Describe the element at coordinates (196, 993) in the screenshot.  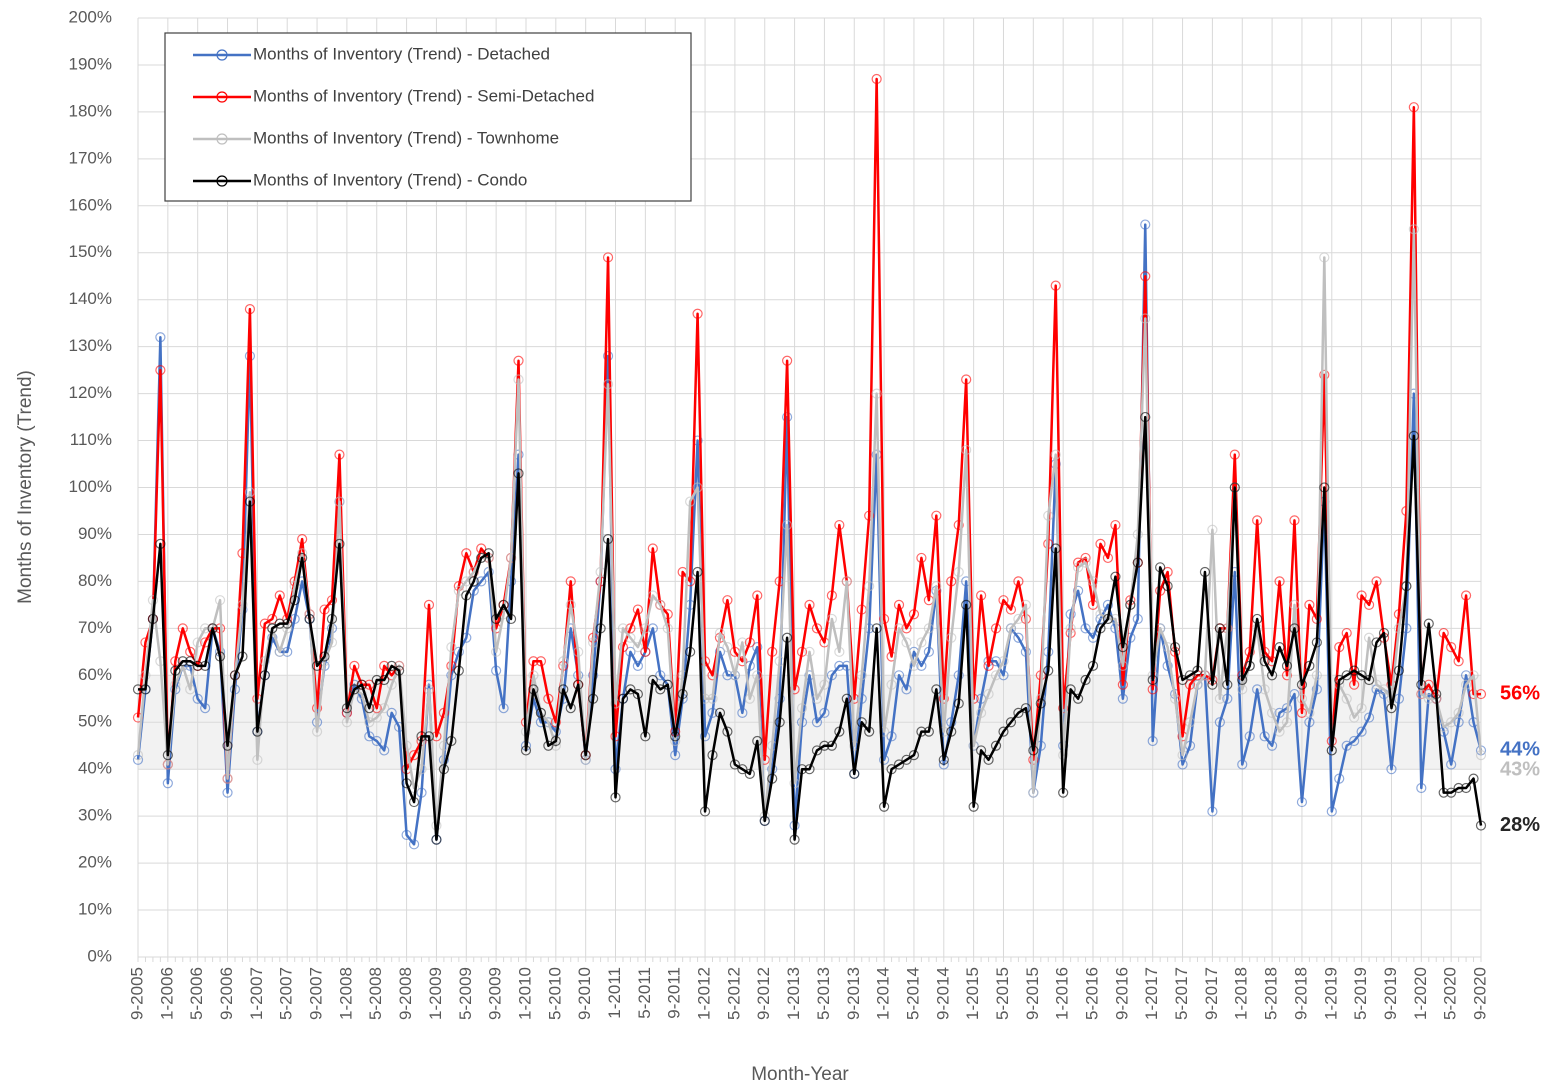
I see `x-tick-label: 5-2006` at that location.